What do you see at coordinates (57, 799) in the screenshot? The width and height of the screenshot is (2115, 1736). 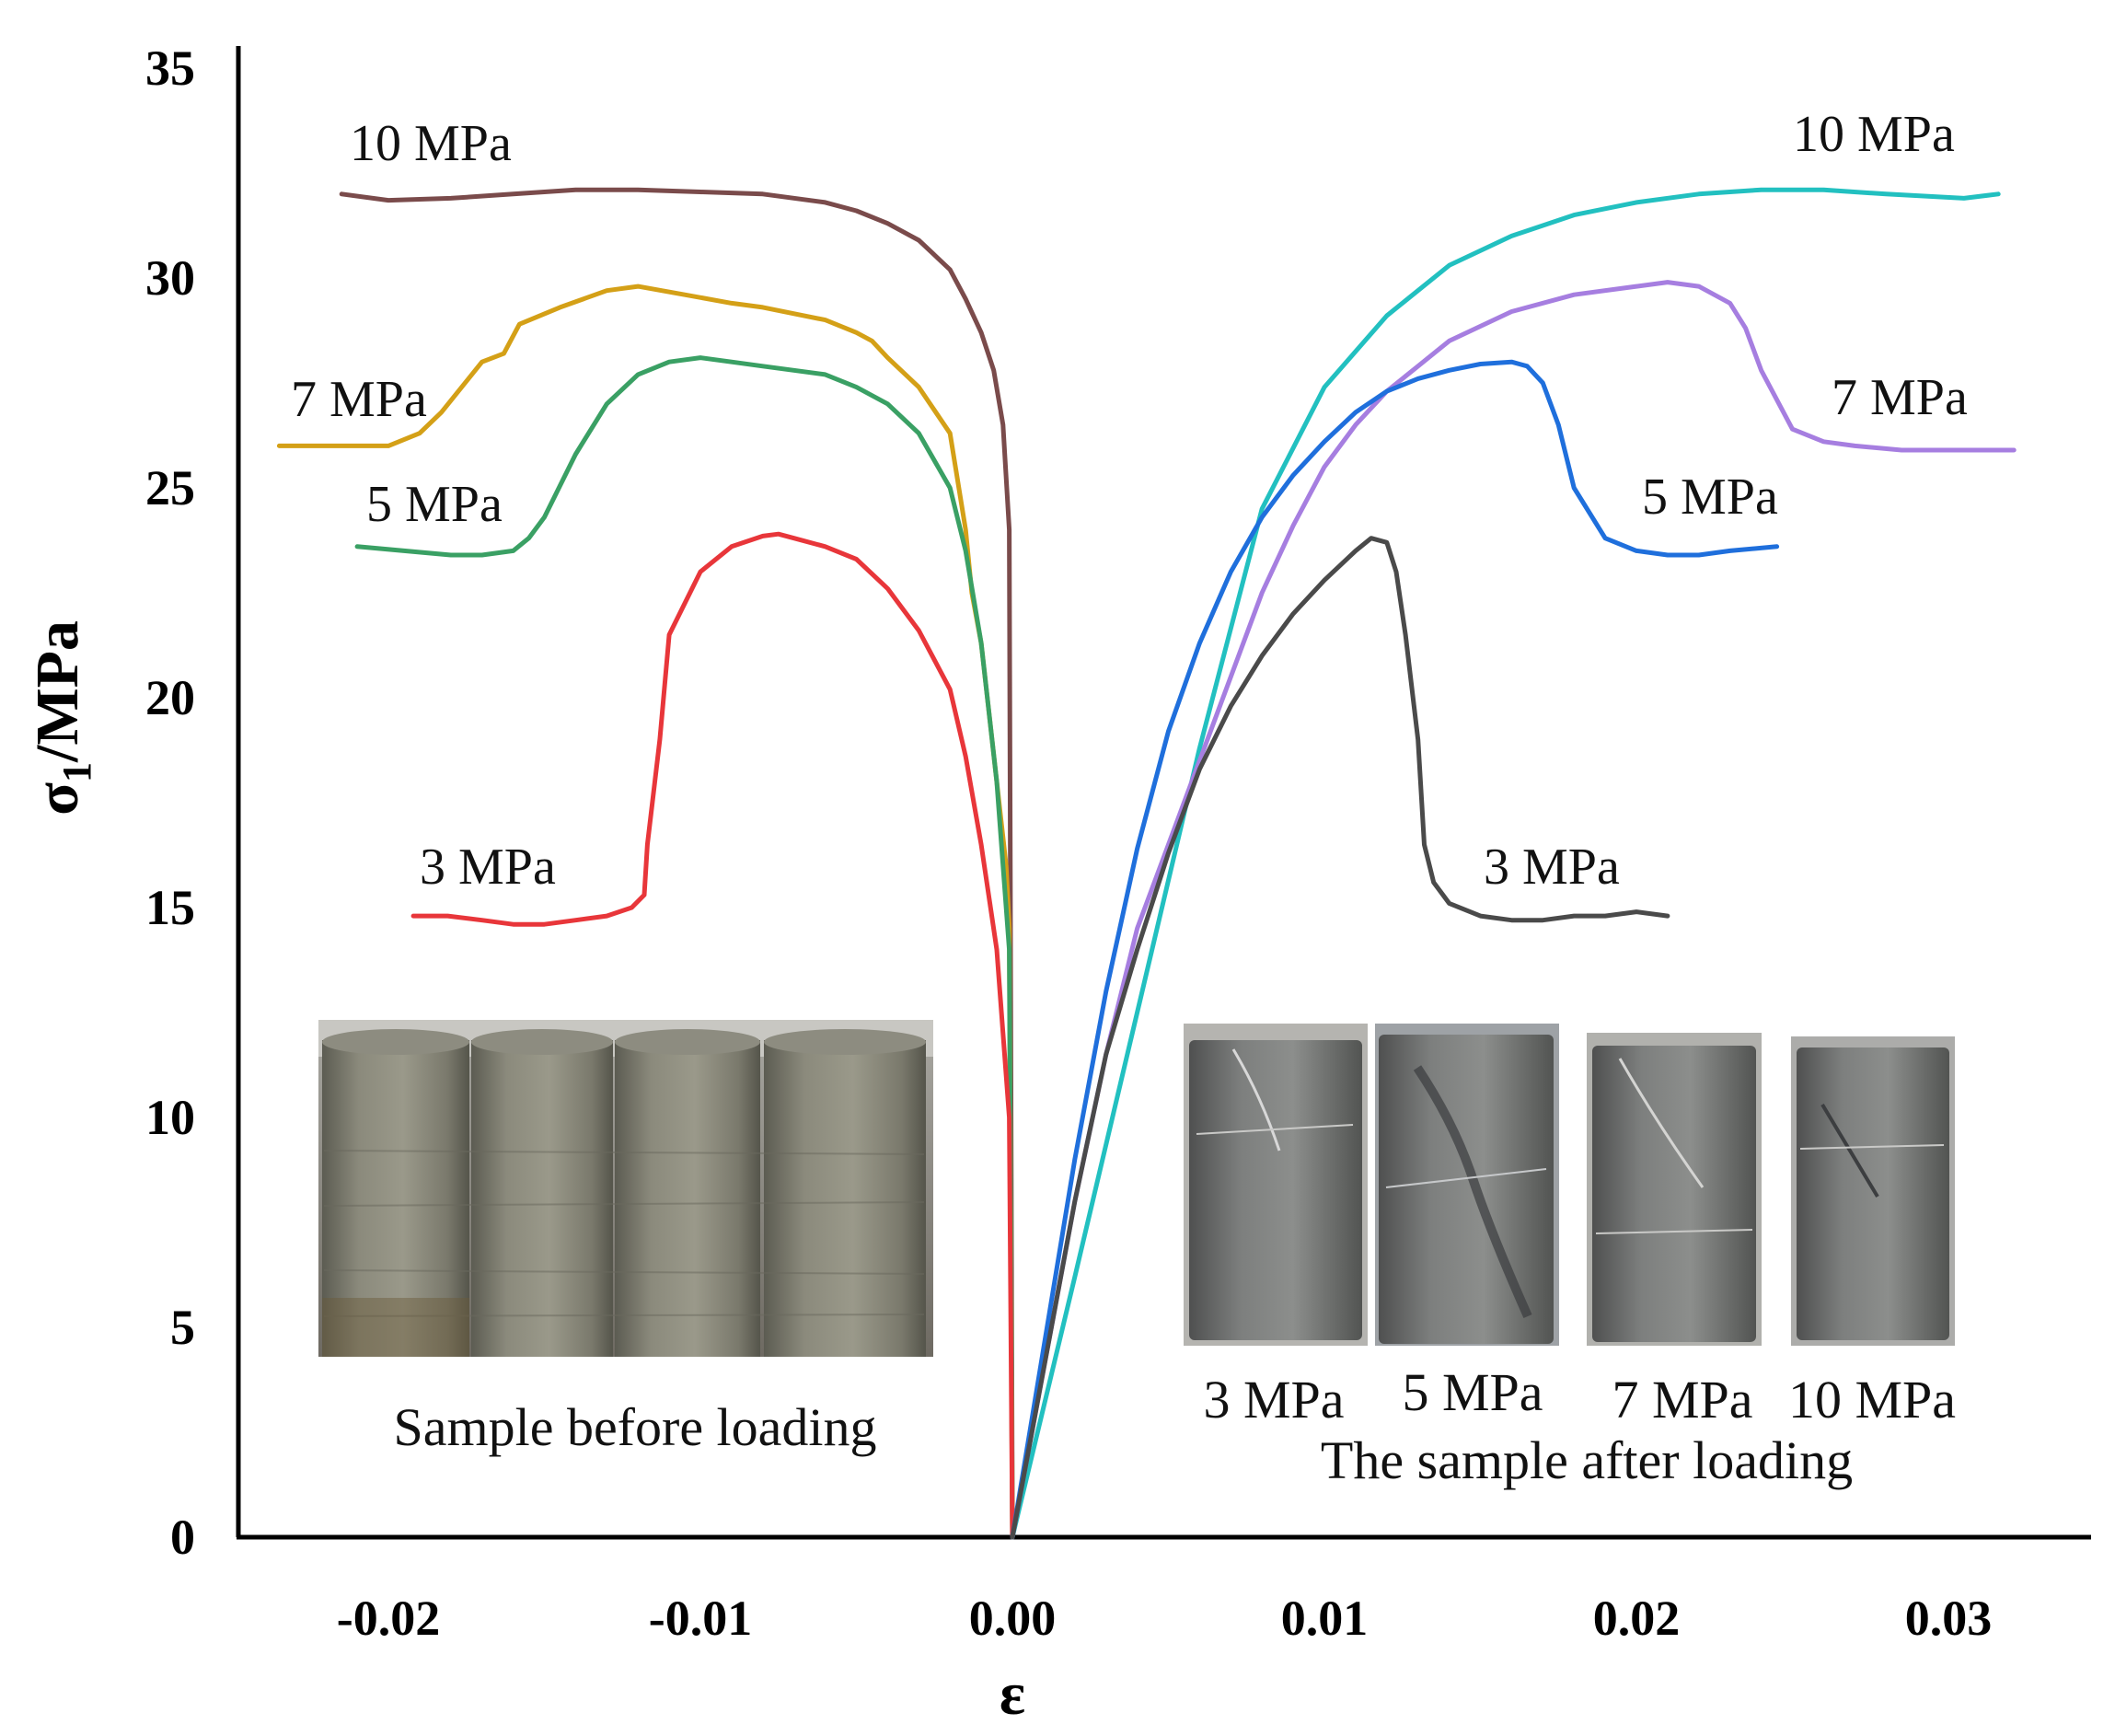 I see `y-axis-title-symbol: σ` at bounding box center [57, 799].